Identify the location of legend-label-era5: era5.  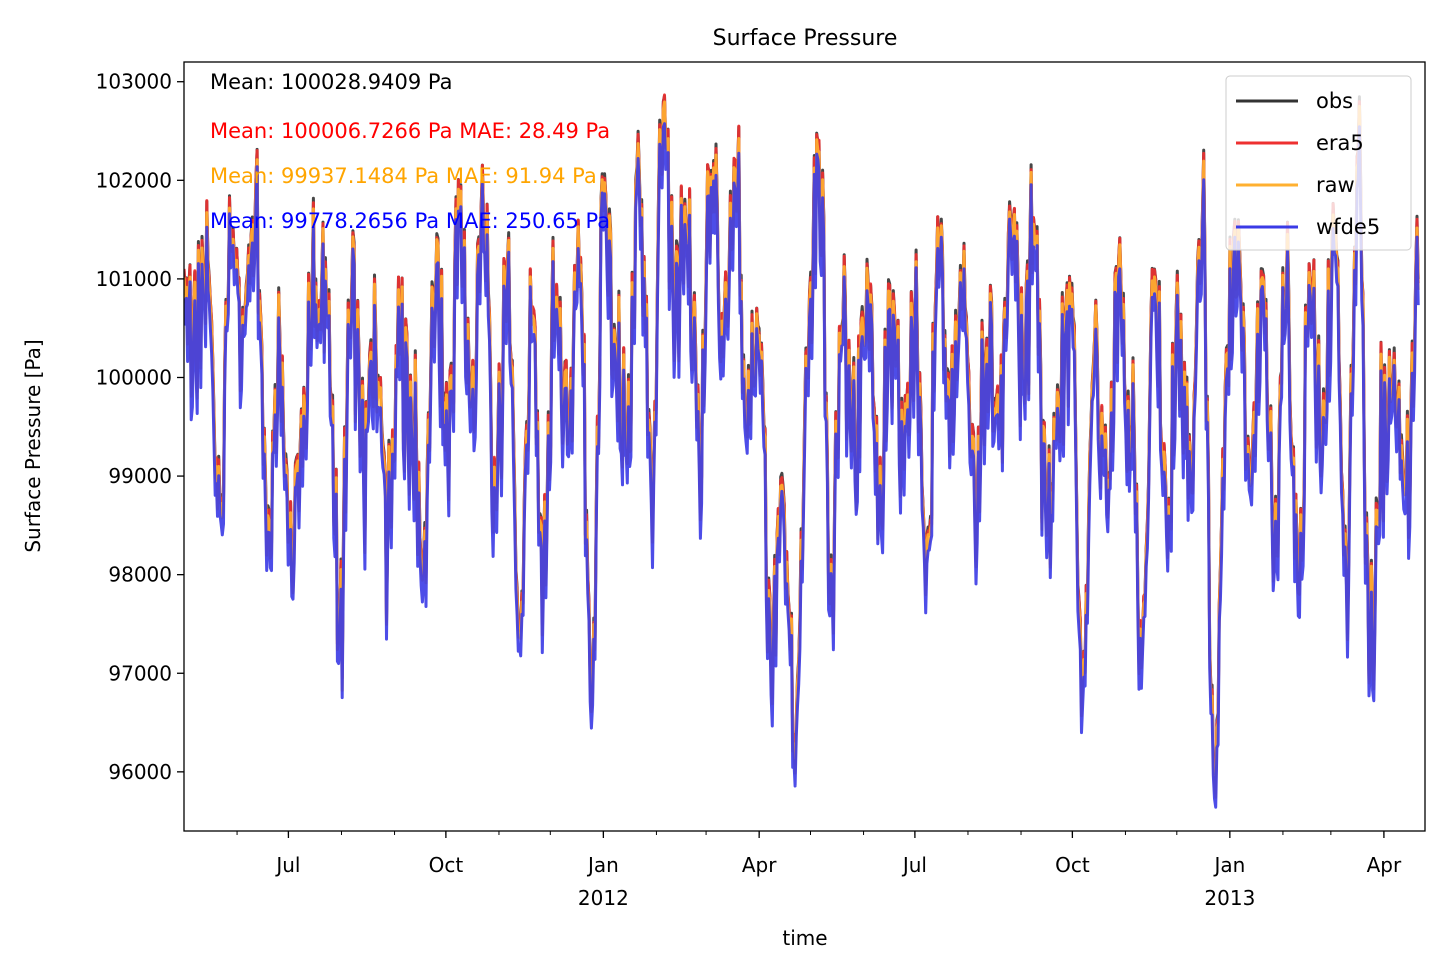
(1340, 143).